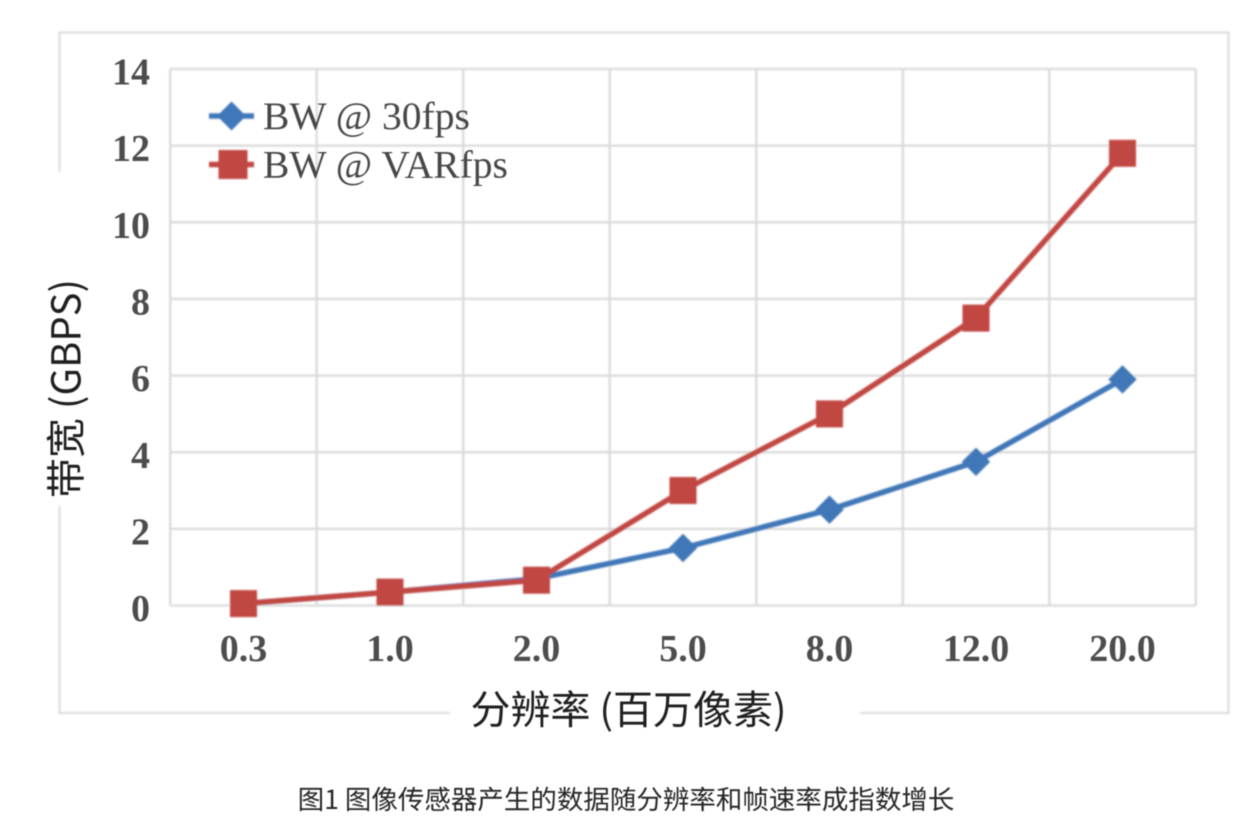  I want to click on svg-text: 12, so click(131, 149).